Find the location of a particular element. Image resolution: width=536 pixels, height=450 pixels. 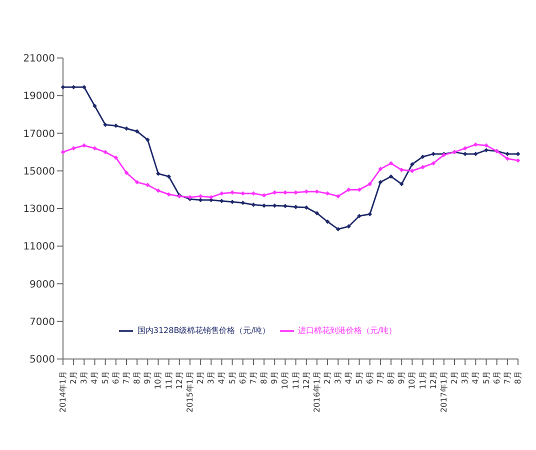

y-tick-label: 5000 is located at coordinates (42, 360).